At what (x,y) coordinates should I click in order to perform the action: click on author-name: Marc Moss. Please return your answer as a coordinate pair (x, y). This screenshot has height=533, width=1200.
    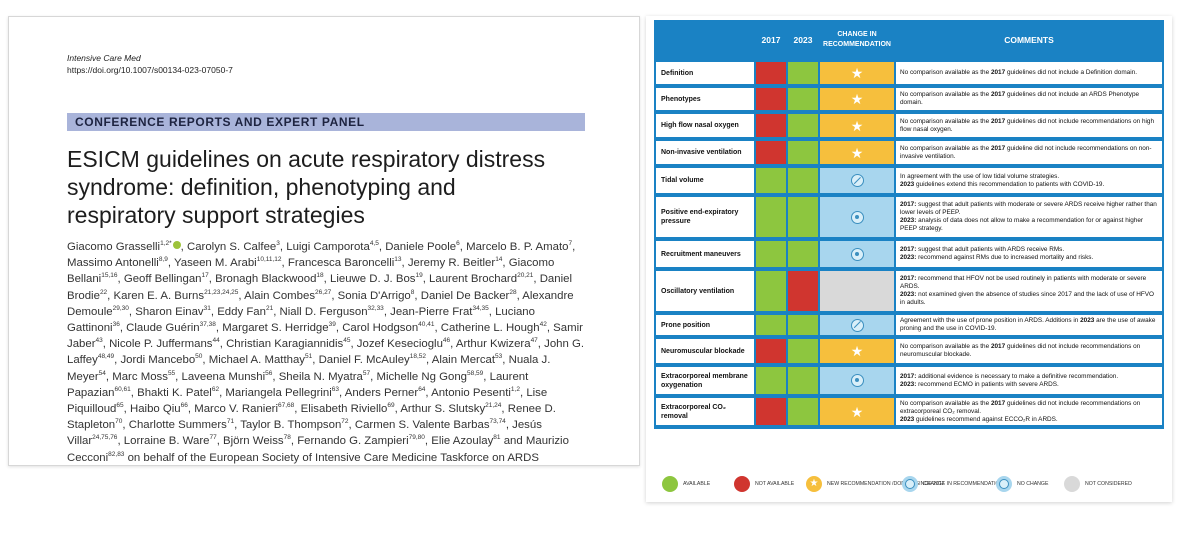
    Looking at the image, I should click on (140, 376).